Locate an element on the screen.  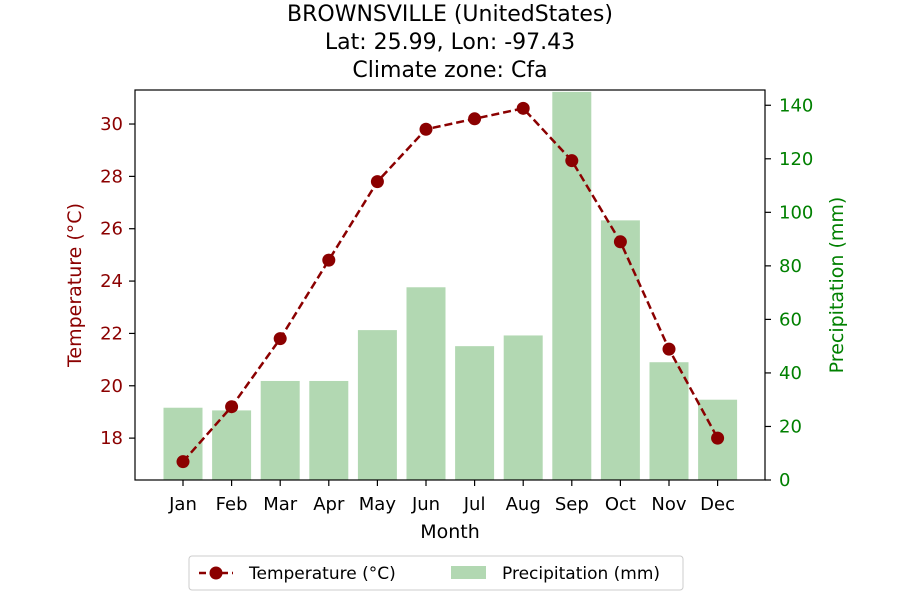
temperature-point-dec is located at coordinates (718, 438).